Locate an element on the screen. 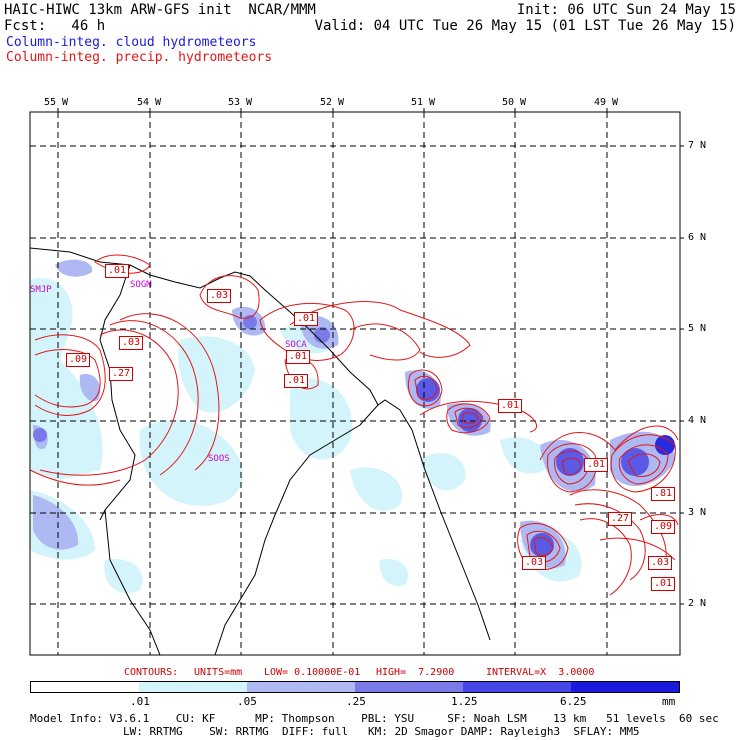 Image resolution: width=740 pixels, height=740 pixels. lat-label: 7 N is located at coordinates (697, 145).